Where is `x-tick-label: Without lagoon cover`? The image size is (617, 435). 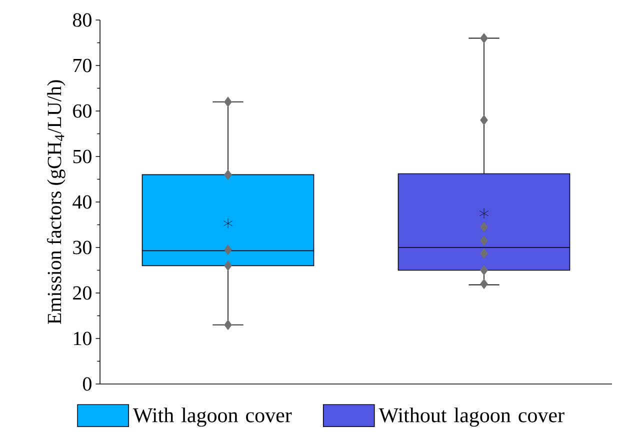
x-tick-label: Without lagoon cover is located at coordinates (471, 417).